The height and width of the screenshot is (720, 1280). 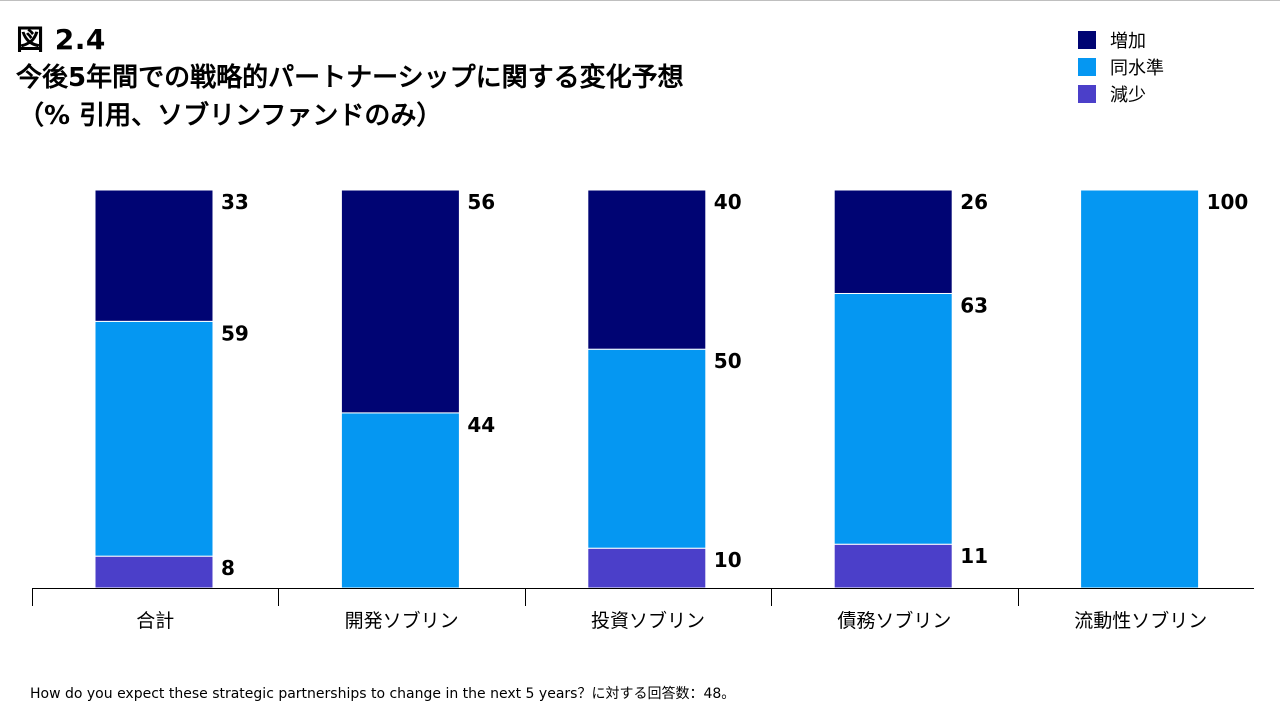 I want to click on legend-swatch-increase, so click(x=1087, y=39).